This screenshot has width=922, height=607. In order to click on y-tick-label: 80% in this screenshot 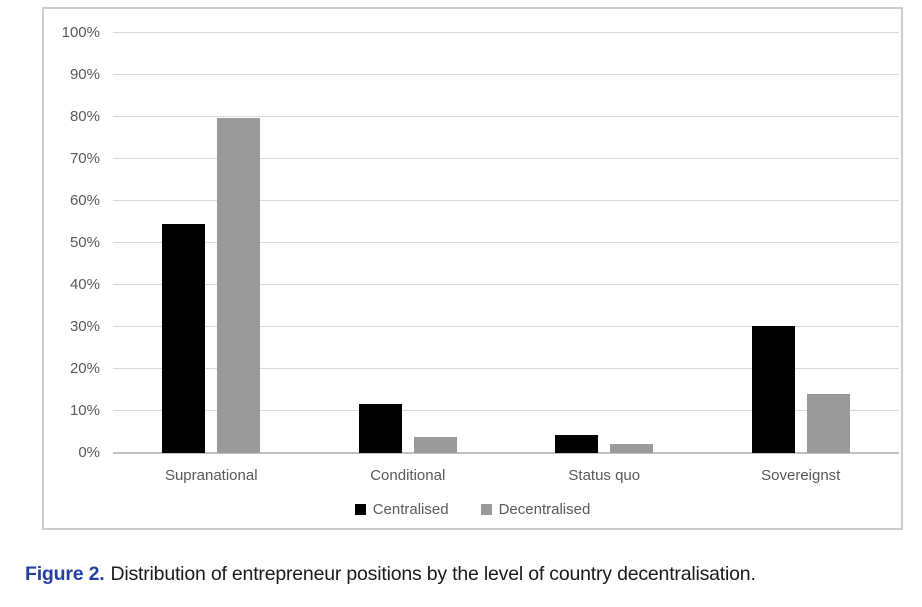, I will do `click(84, 116)`.